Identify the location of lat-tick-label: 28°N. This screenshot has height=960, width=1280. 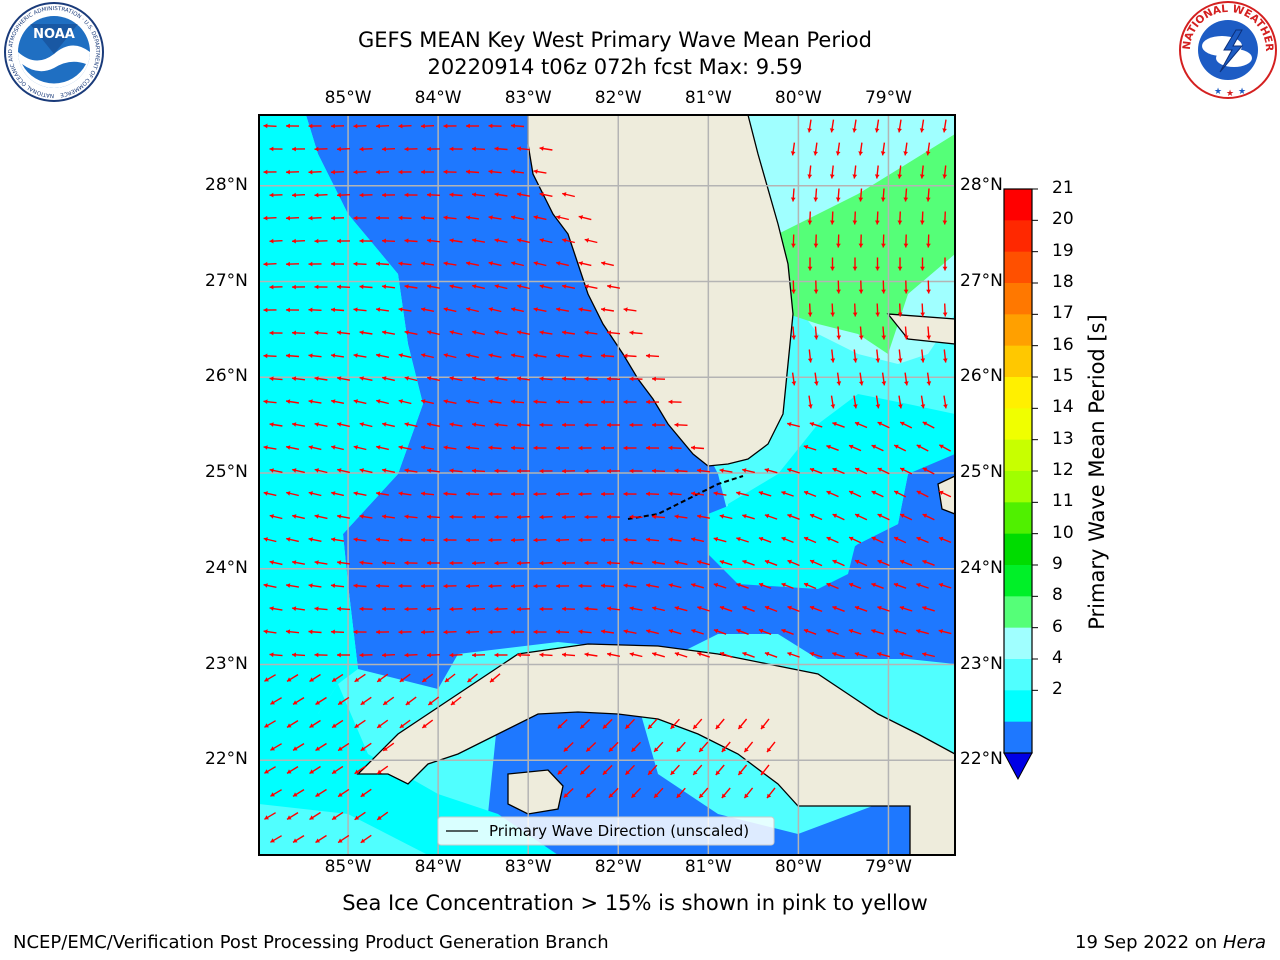
(226, 184).